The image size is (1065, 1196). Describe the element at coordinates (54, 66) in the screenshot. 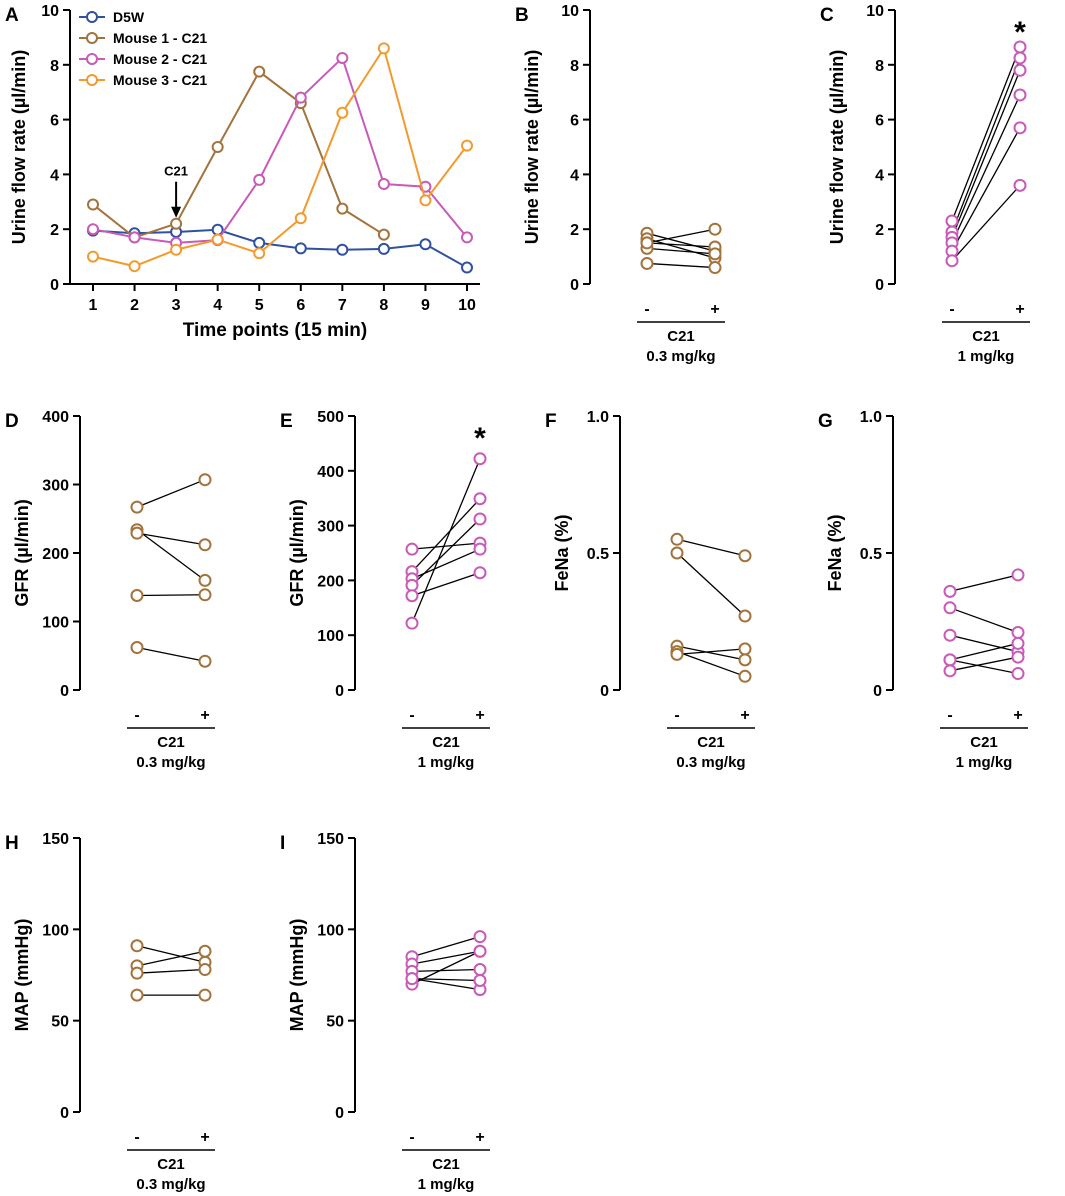

I see `y-tick-label: 8` at that location.